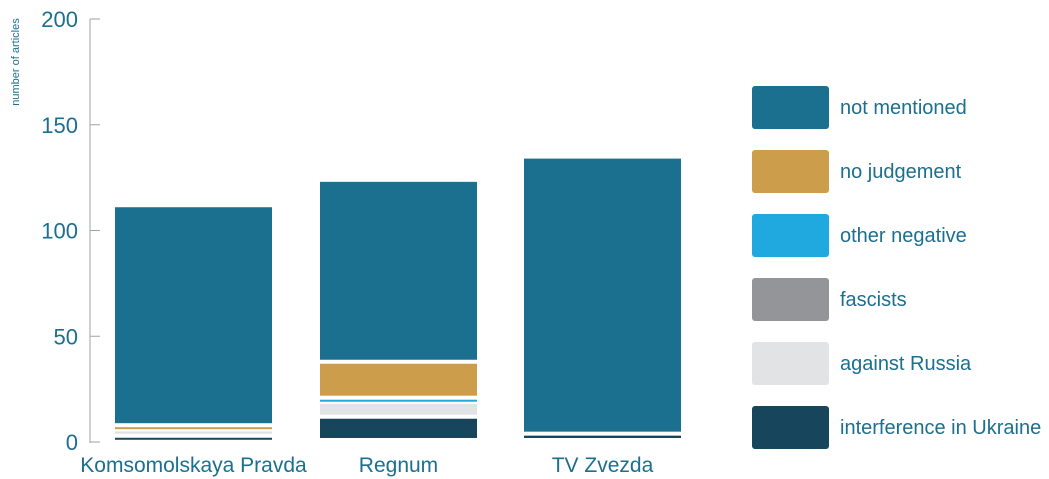  Describe the element at coordinates (398, 465) in the screenshot. I see `x-category-label: Regnum` at that location.